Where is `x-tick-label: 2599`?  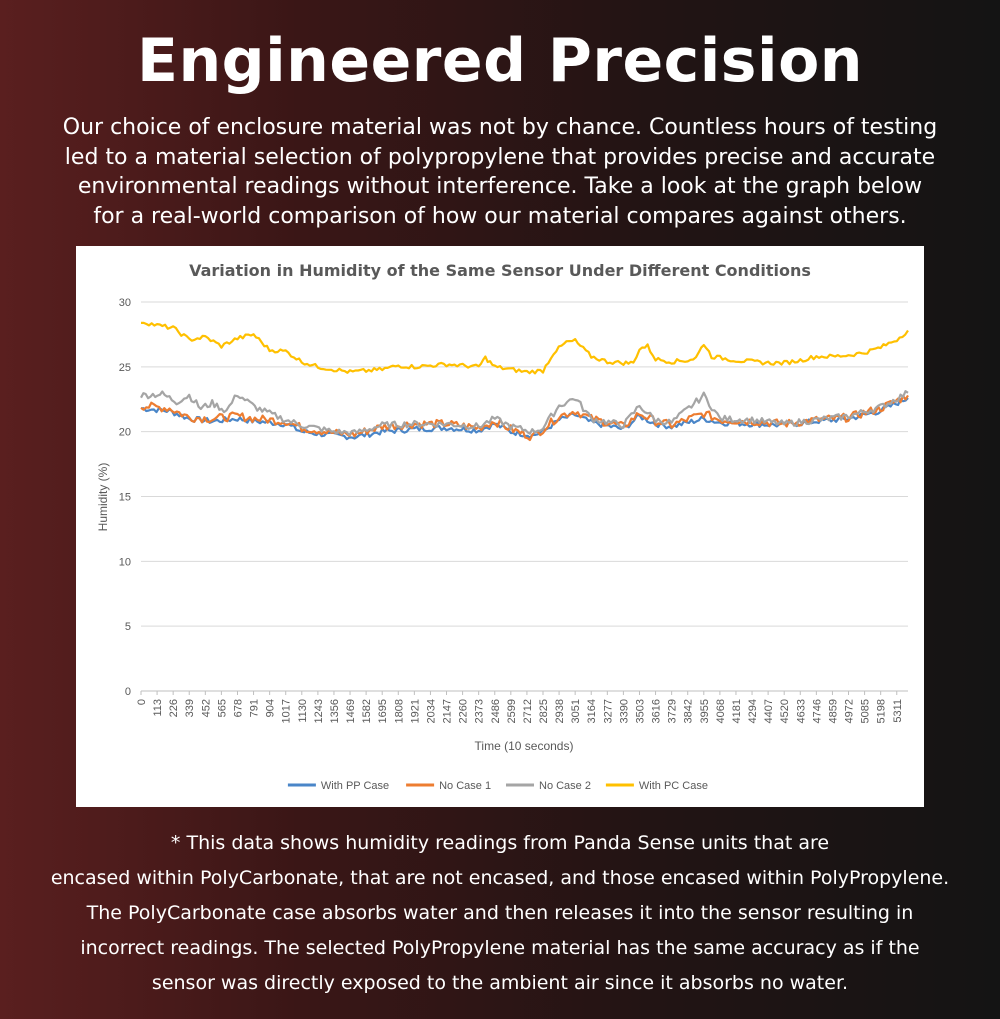
x-tick-label: 2599 is located at coordinates (512, 711).